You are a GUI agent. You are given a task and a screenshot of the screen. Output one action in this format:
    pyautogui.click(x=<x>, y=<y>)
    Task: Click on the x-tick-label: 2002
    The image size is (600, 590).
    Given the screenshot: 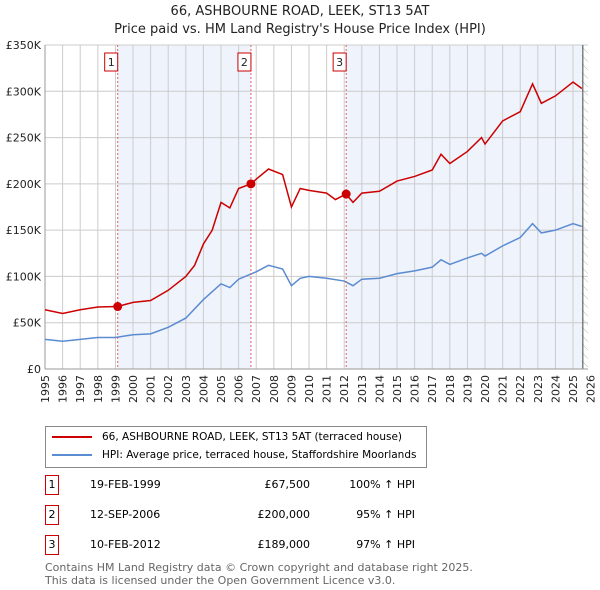 What is the action you would take?
    pyautogui.click(x=168, y=389)
    